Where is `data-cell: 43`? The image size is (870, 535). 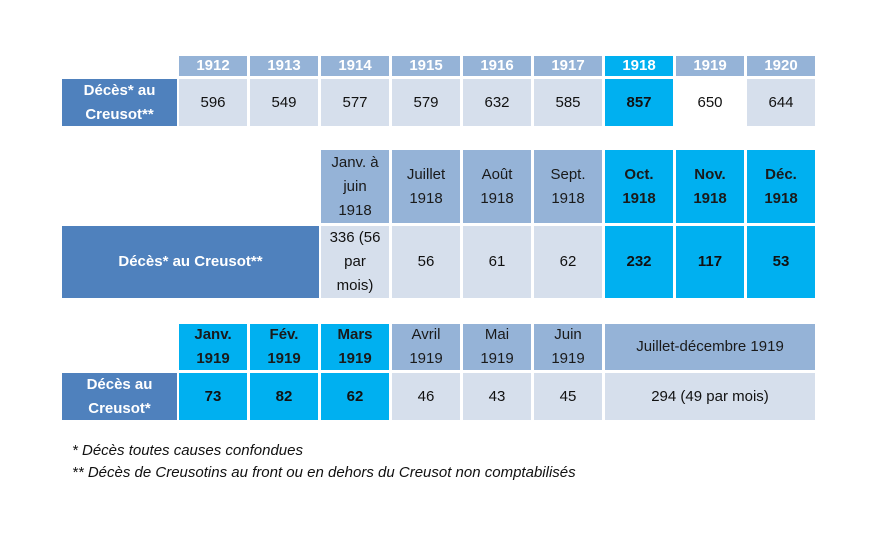 data-cell: 43 is located at coordinates (497, 396).